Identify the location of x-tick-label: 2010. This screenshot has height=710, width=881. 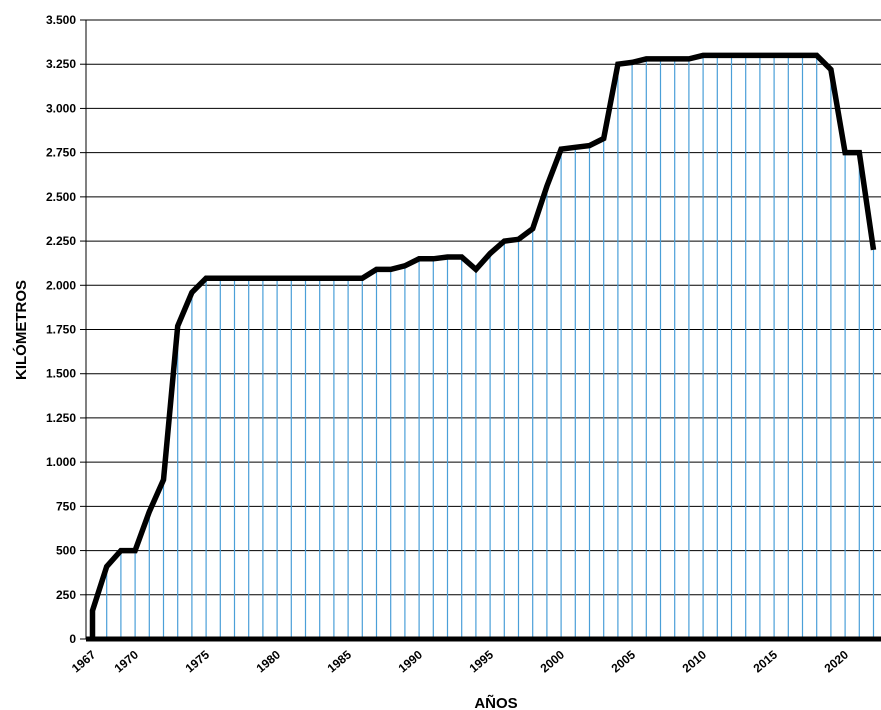
(695, 661).